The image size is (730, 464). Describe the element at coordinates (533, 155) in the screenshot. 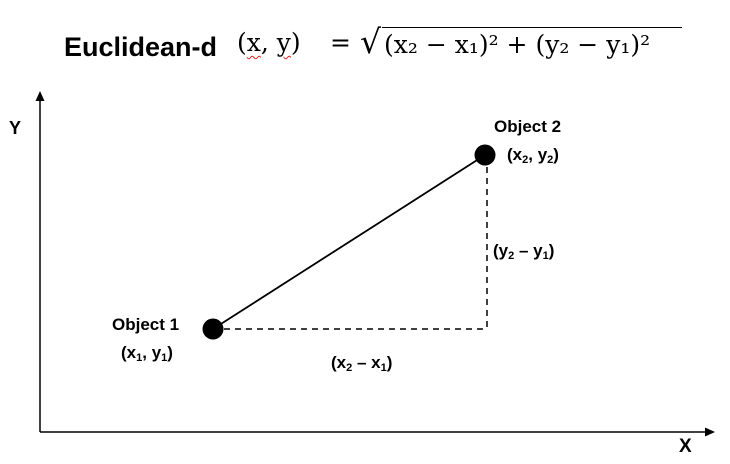

I see `object2-coords: (x2, y2)` at that location.